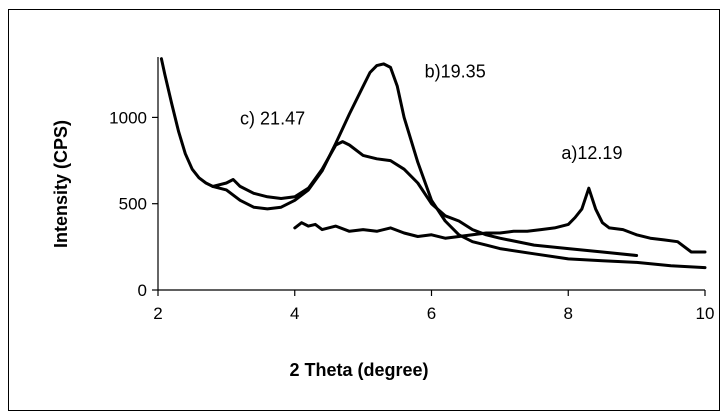 The height and width of the screenshot is (412, 728). Describe the element at coordinates (705, 313) in the screenshot. I see `x-tick-label: 10` at that location.